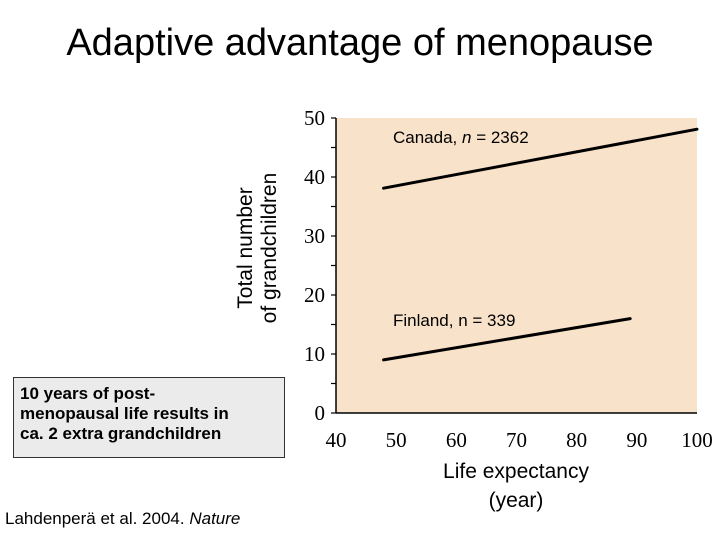 This screenshot has height=540, width=720. I want to click on y-axis-title: Total number of grandchildren, so click(258, 248).